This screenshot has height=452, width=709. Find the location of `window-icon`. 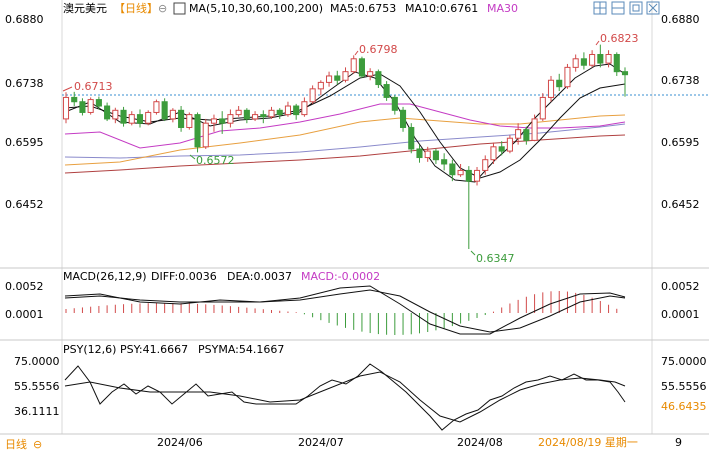

window-icon is located at coordinates (636, 8).